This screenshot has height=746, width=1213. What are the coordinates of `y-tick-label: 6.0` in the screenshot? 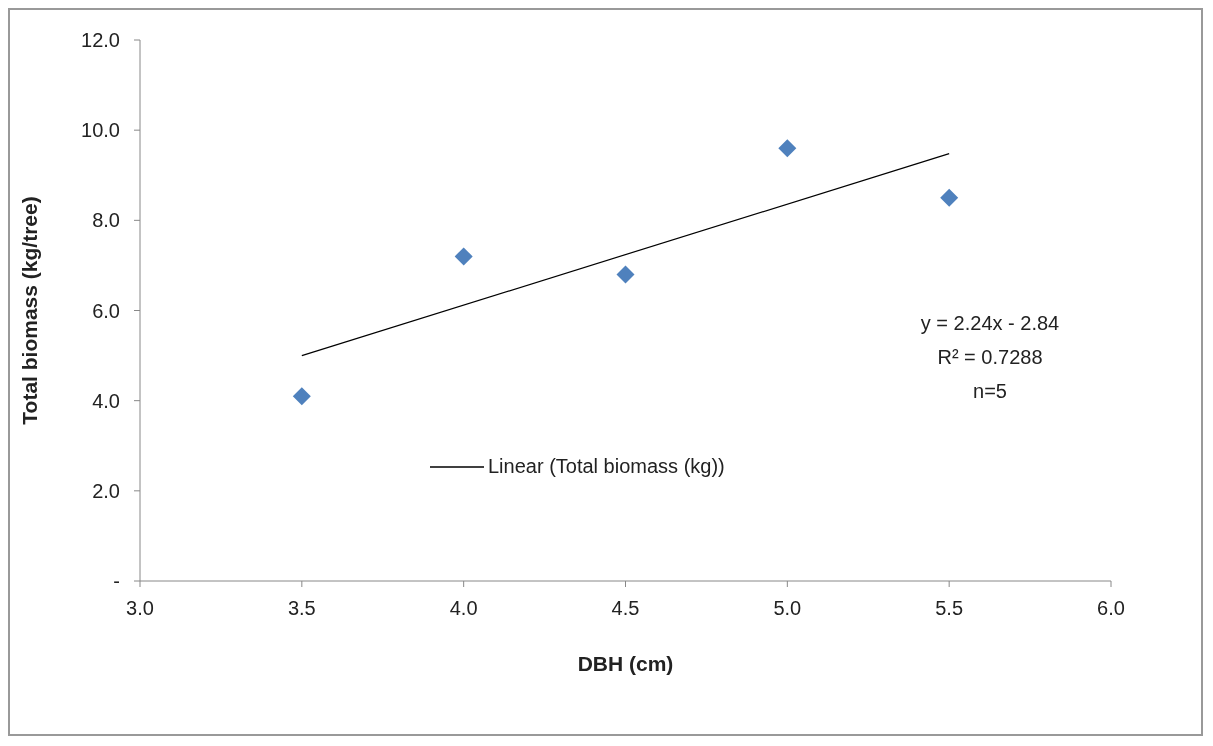 It's located at (106, 310).